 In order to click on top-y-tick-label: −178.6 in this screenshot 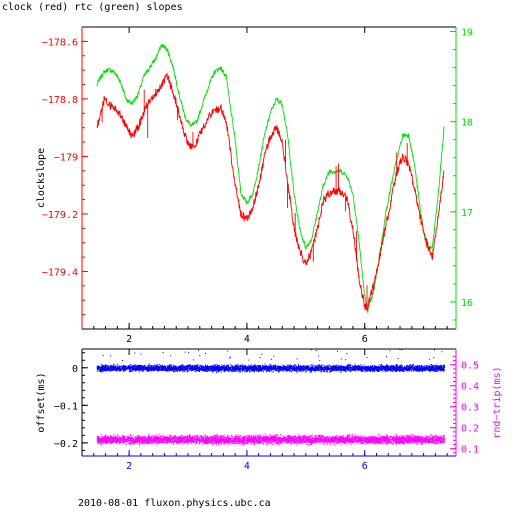, I will do `click(60, 42)`.